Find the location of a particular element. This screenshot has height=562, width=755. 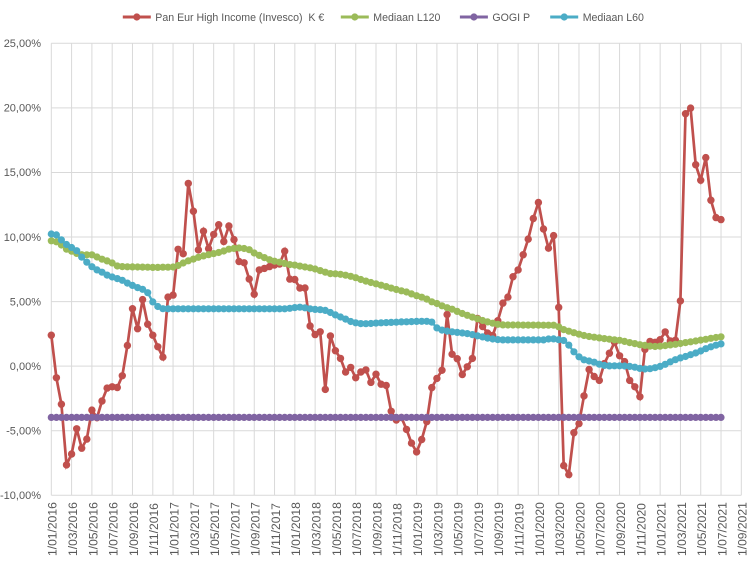

svg-text: 1/01/2020 is located at coordinates (540, 529).